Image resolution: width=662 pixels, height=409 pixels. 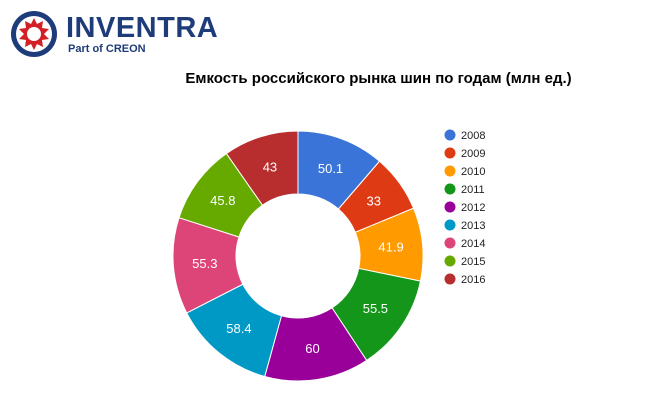 What do you see at coordinates (375, 308) in the screenshot?
I see `slice-label-2011: 55.5` at bounding box center [375, 308].